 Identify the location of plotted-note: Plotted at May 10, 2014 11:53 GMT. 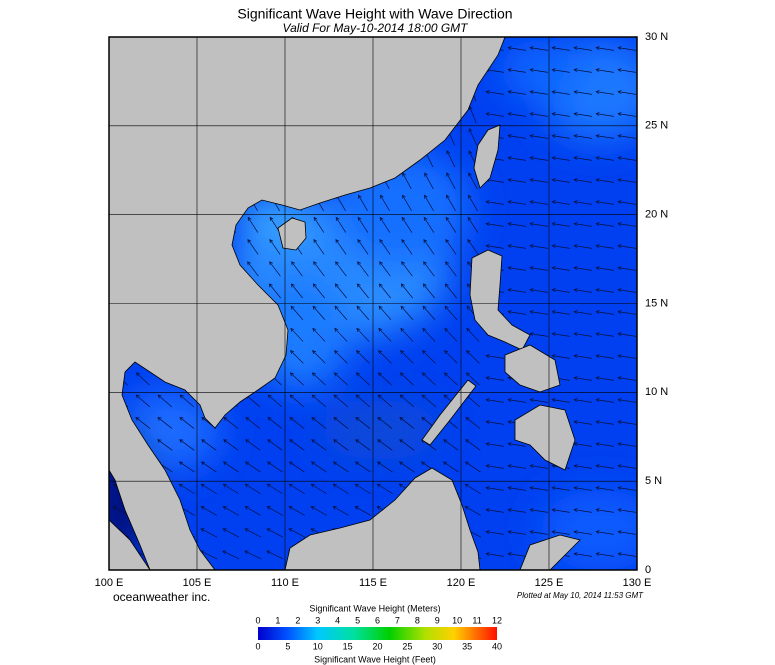
(580, 595).